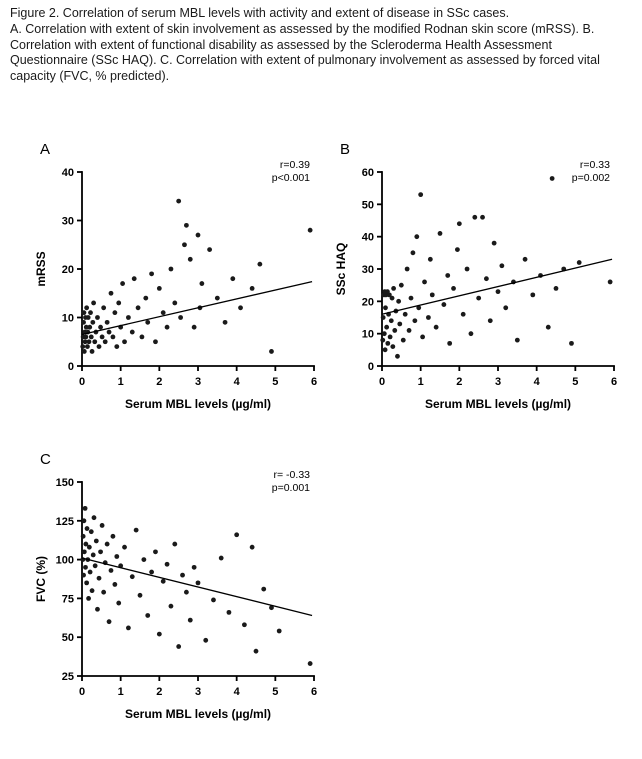 Image resolution: width=642 pixels, height=759 pixels. Describe the element at coordinates (614, 382) in the screenshot. I see `x-tick-label: 6` at that location.